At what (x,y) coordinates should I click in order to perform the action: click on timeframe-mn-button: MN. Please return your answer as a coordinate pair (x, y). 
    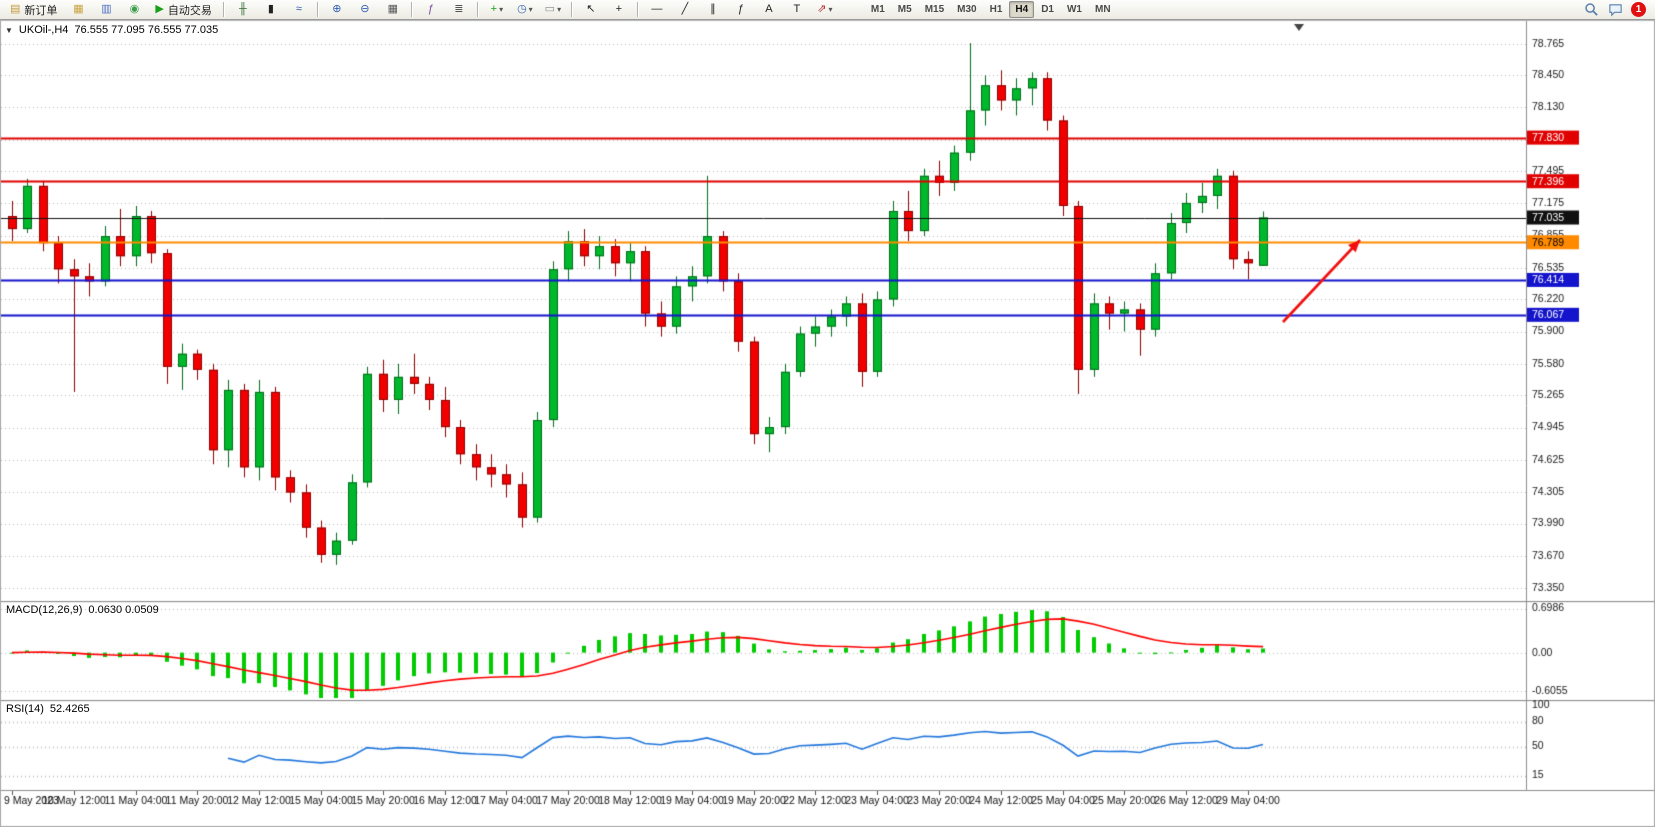
    Looking at the image, I should click on (1102, 9).